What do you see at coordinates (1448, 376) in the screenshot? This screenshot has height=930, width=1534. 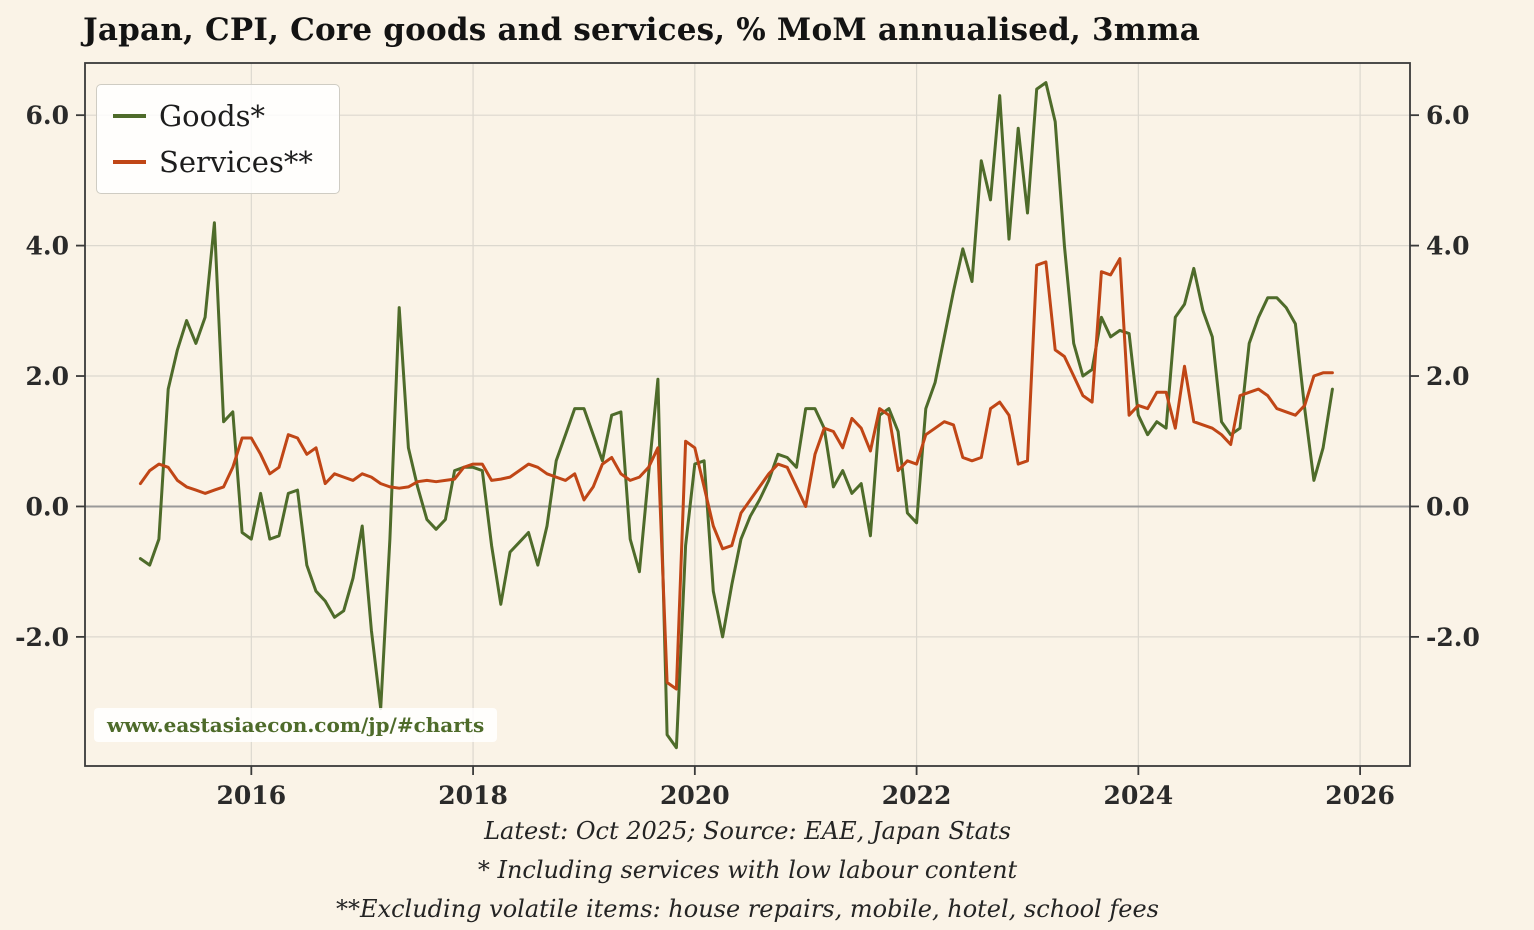 I see `y-tick-label-right: 2.0` at bounding box center [1448, 376].